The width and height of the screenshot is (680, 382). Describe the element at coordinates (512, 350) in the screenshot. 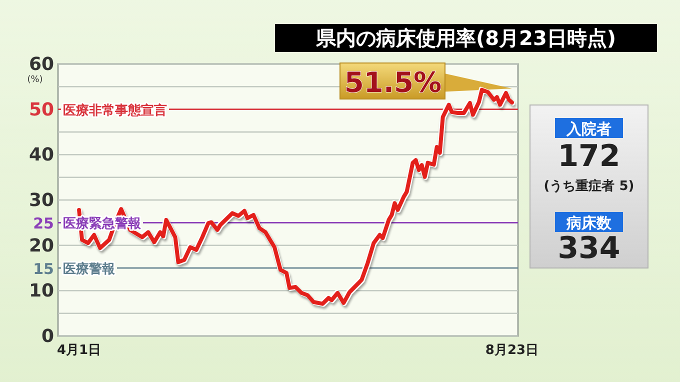

I see `x-tick-label: 8月23日` at that location.